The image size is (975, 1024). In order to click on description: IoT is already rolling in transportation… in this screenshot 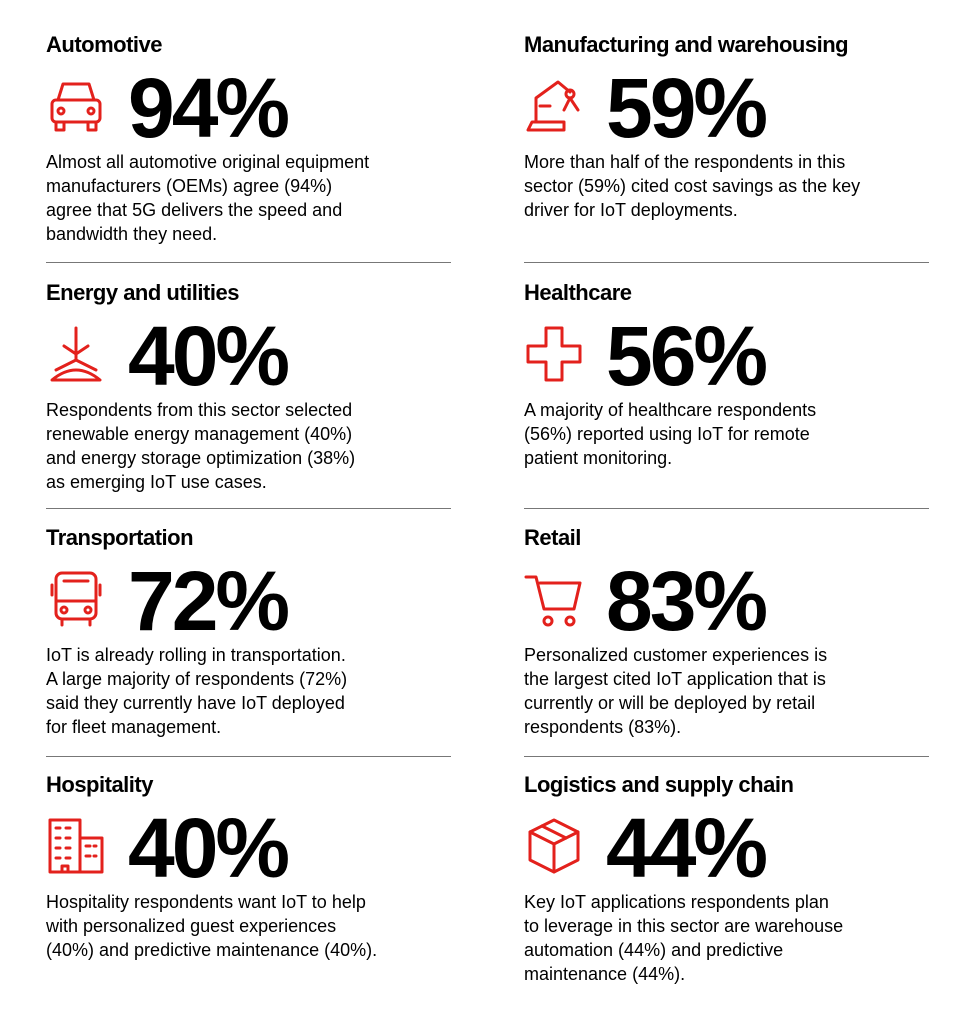, I will do `click(196, 691)`.